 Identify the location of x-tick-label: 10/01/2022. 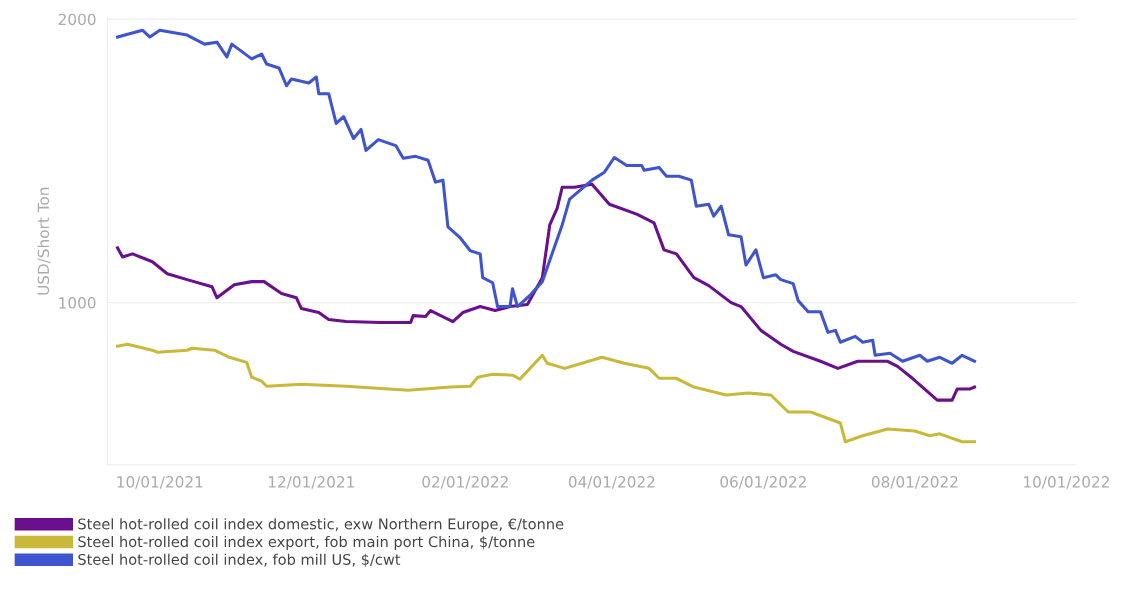
(1066, 482).